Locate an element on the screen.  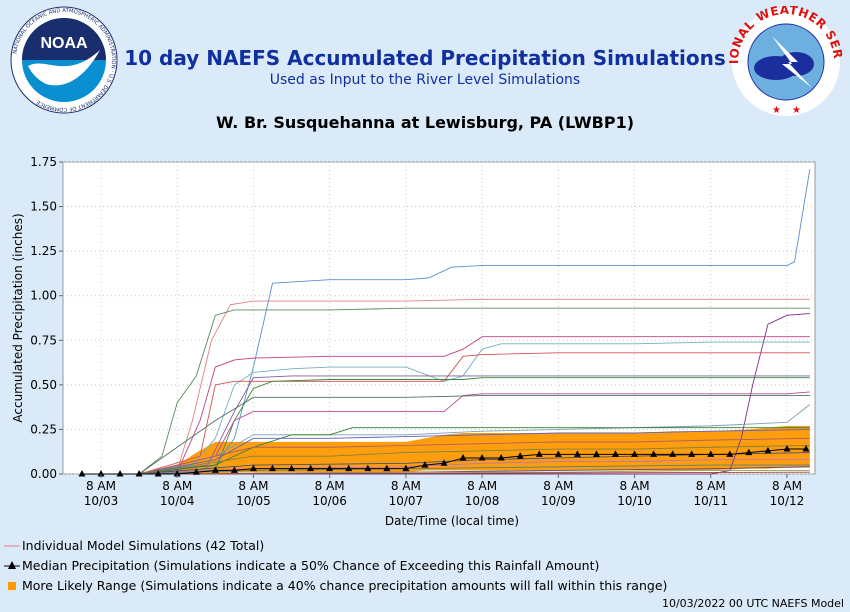
x-tick-date-label: 10/07 is located at coordinates (406, 501).